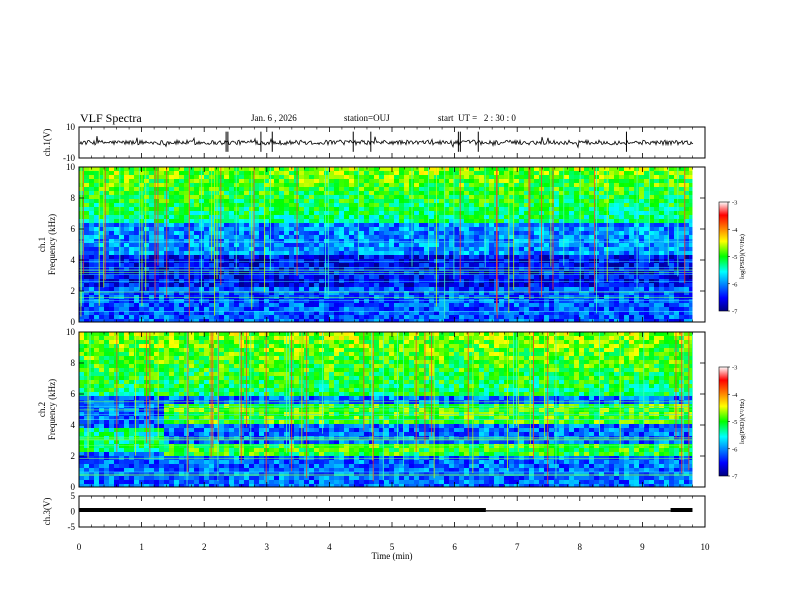 This screenshot has height=612, width=792. Describe the element at coordinates (47, 143) in the screenshot. I see `ch1-waveform-ylabel: ch.1(V)` at that location.